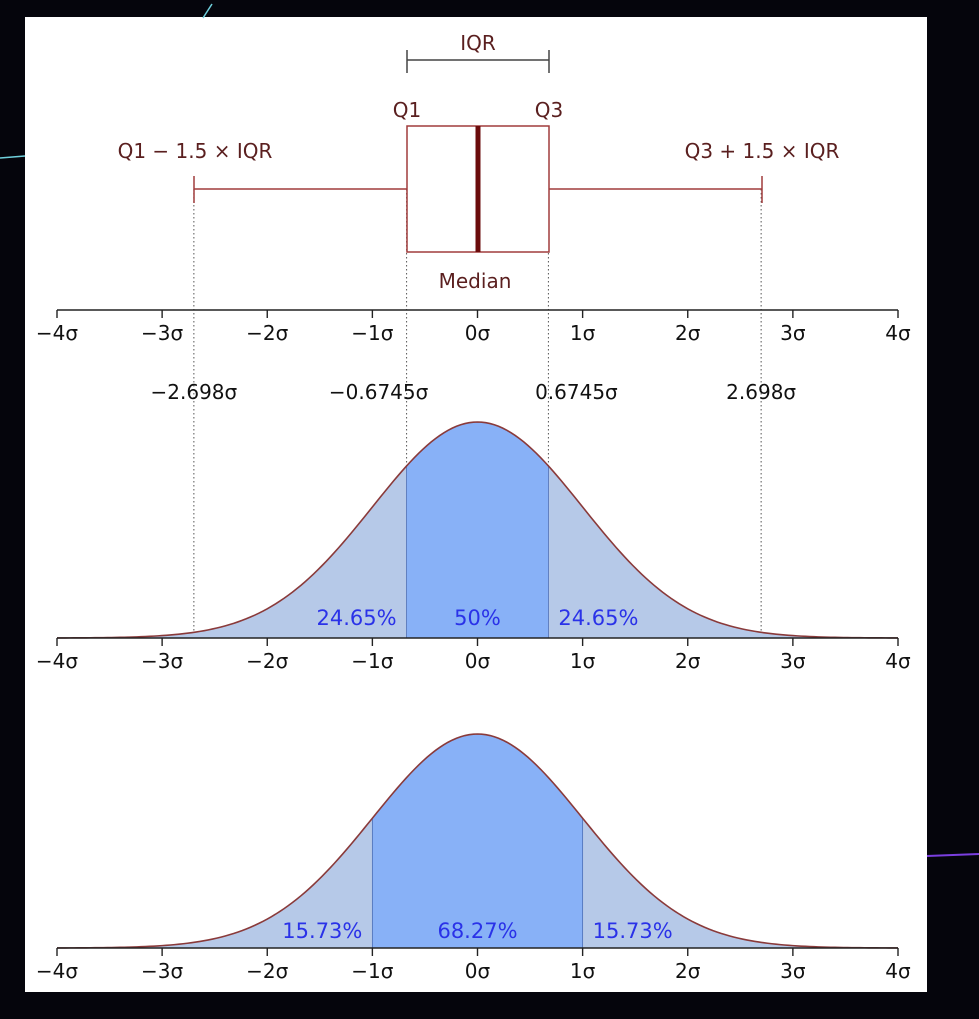 The image size is (979, 1019). I want to click on z-value-label: −2.698σ, so click(194, 392).